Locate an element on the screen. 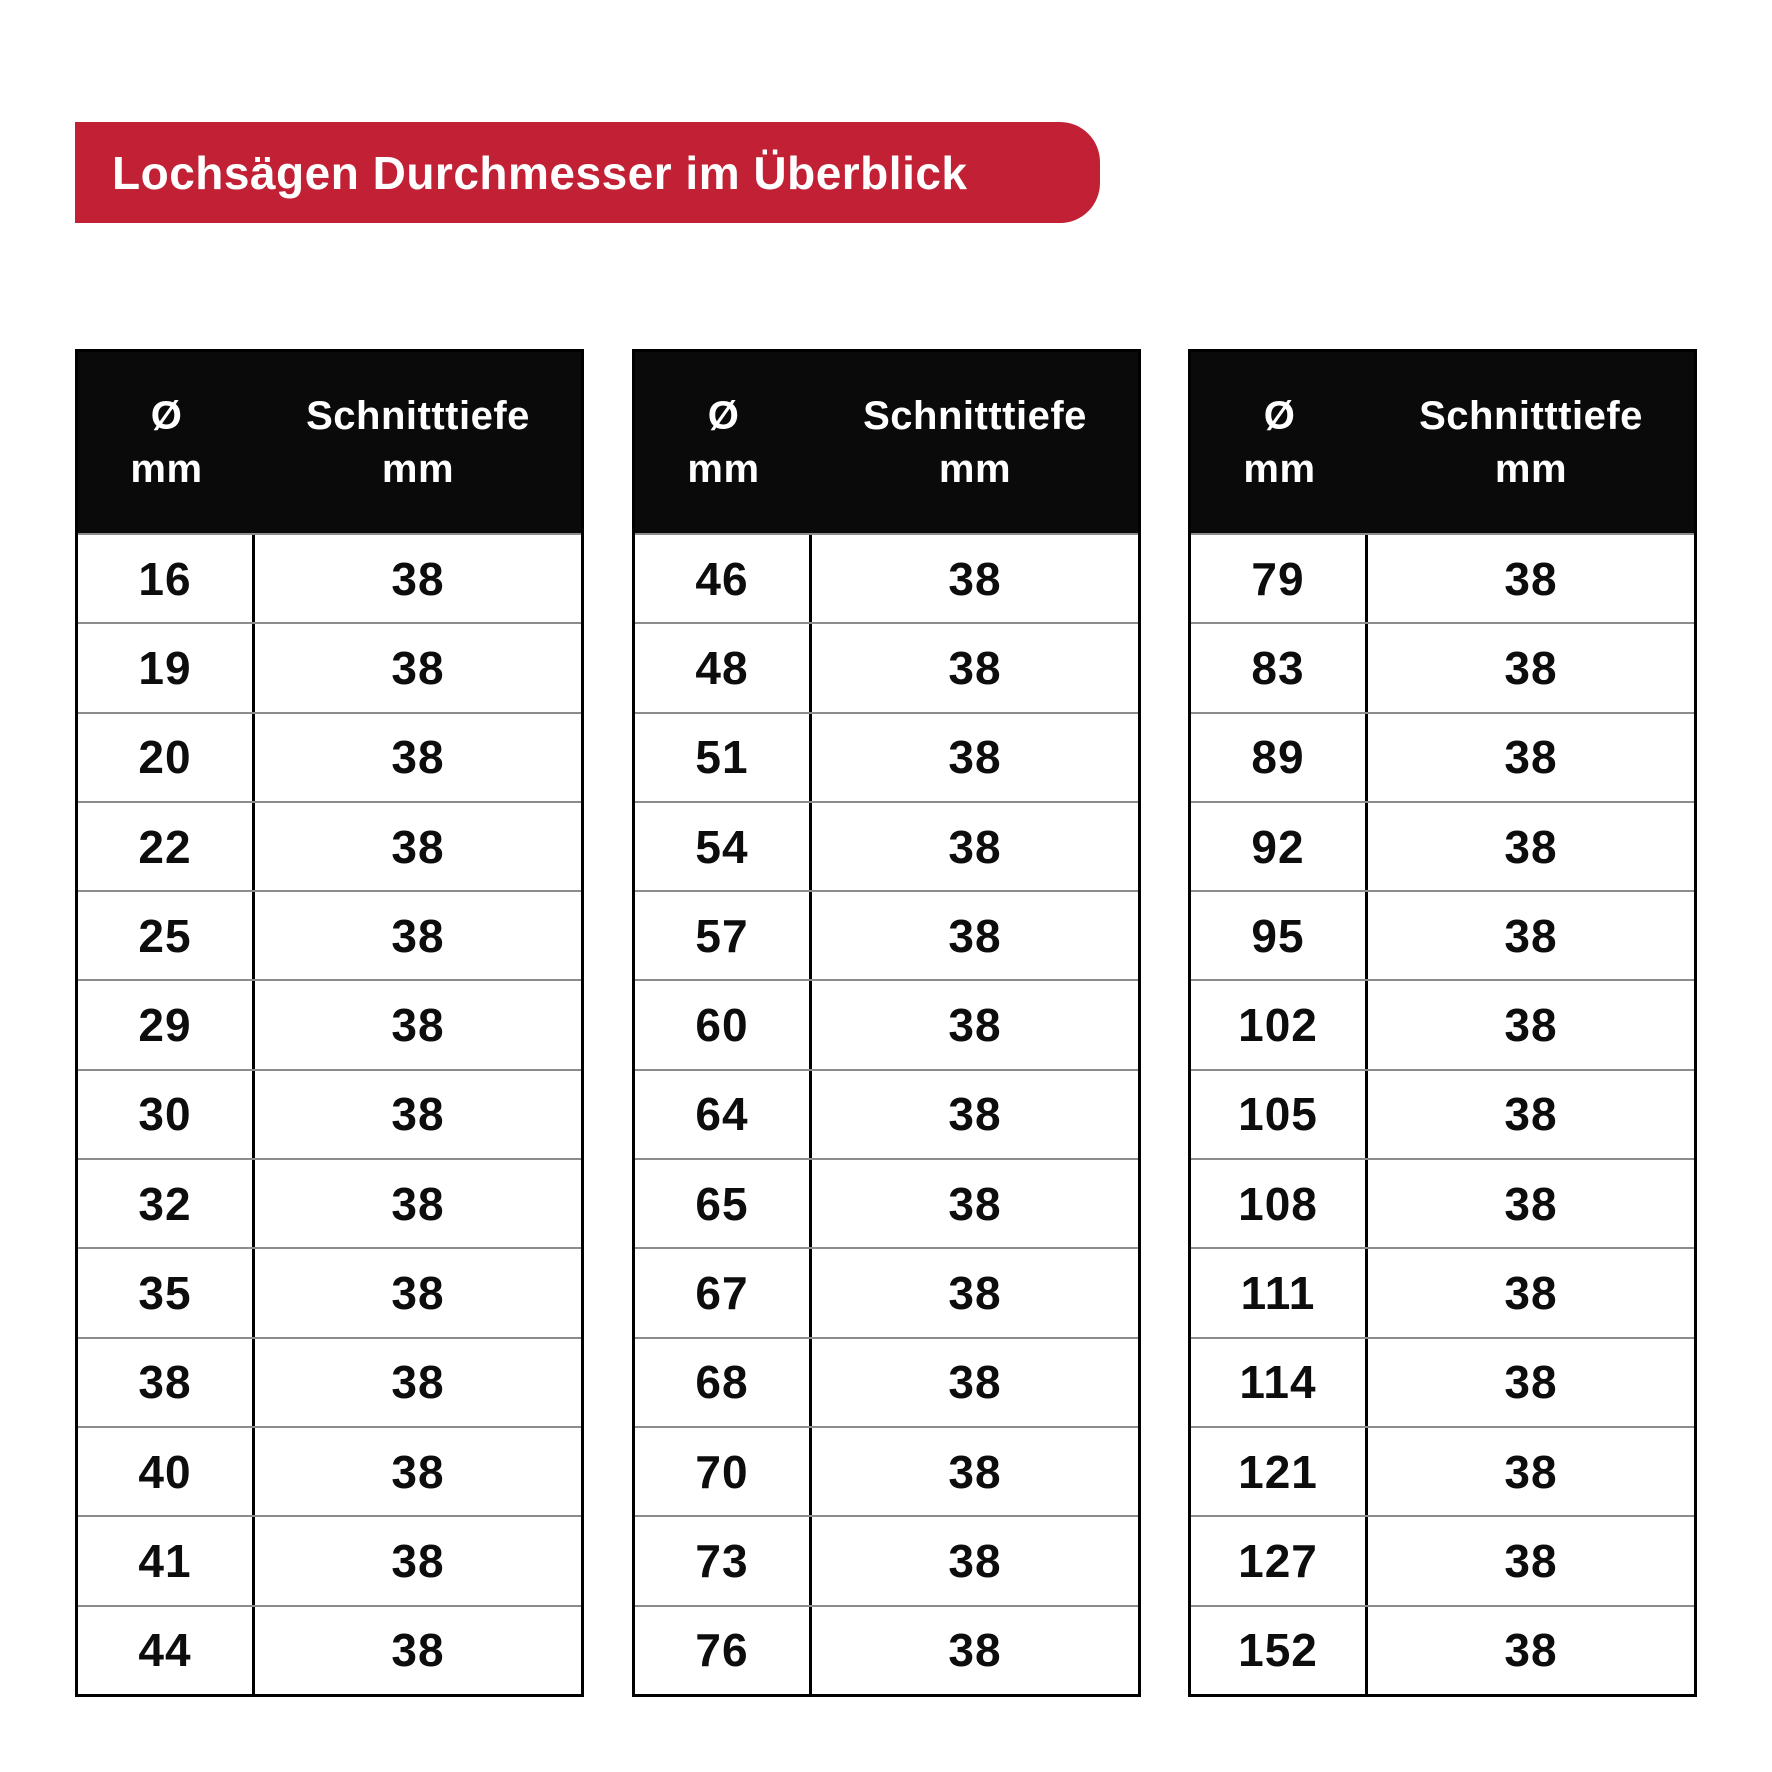 The width and height of the screenshot is (1772, 1772). diameter-cell: 57 is located at coordinates (723, 936).